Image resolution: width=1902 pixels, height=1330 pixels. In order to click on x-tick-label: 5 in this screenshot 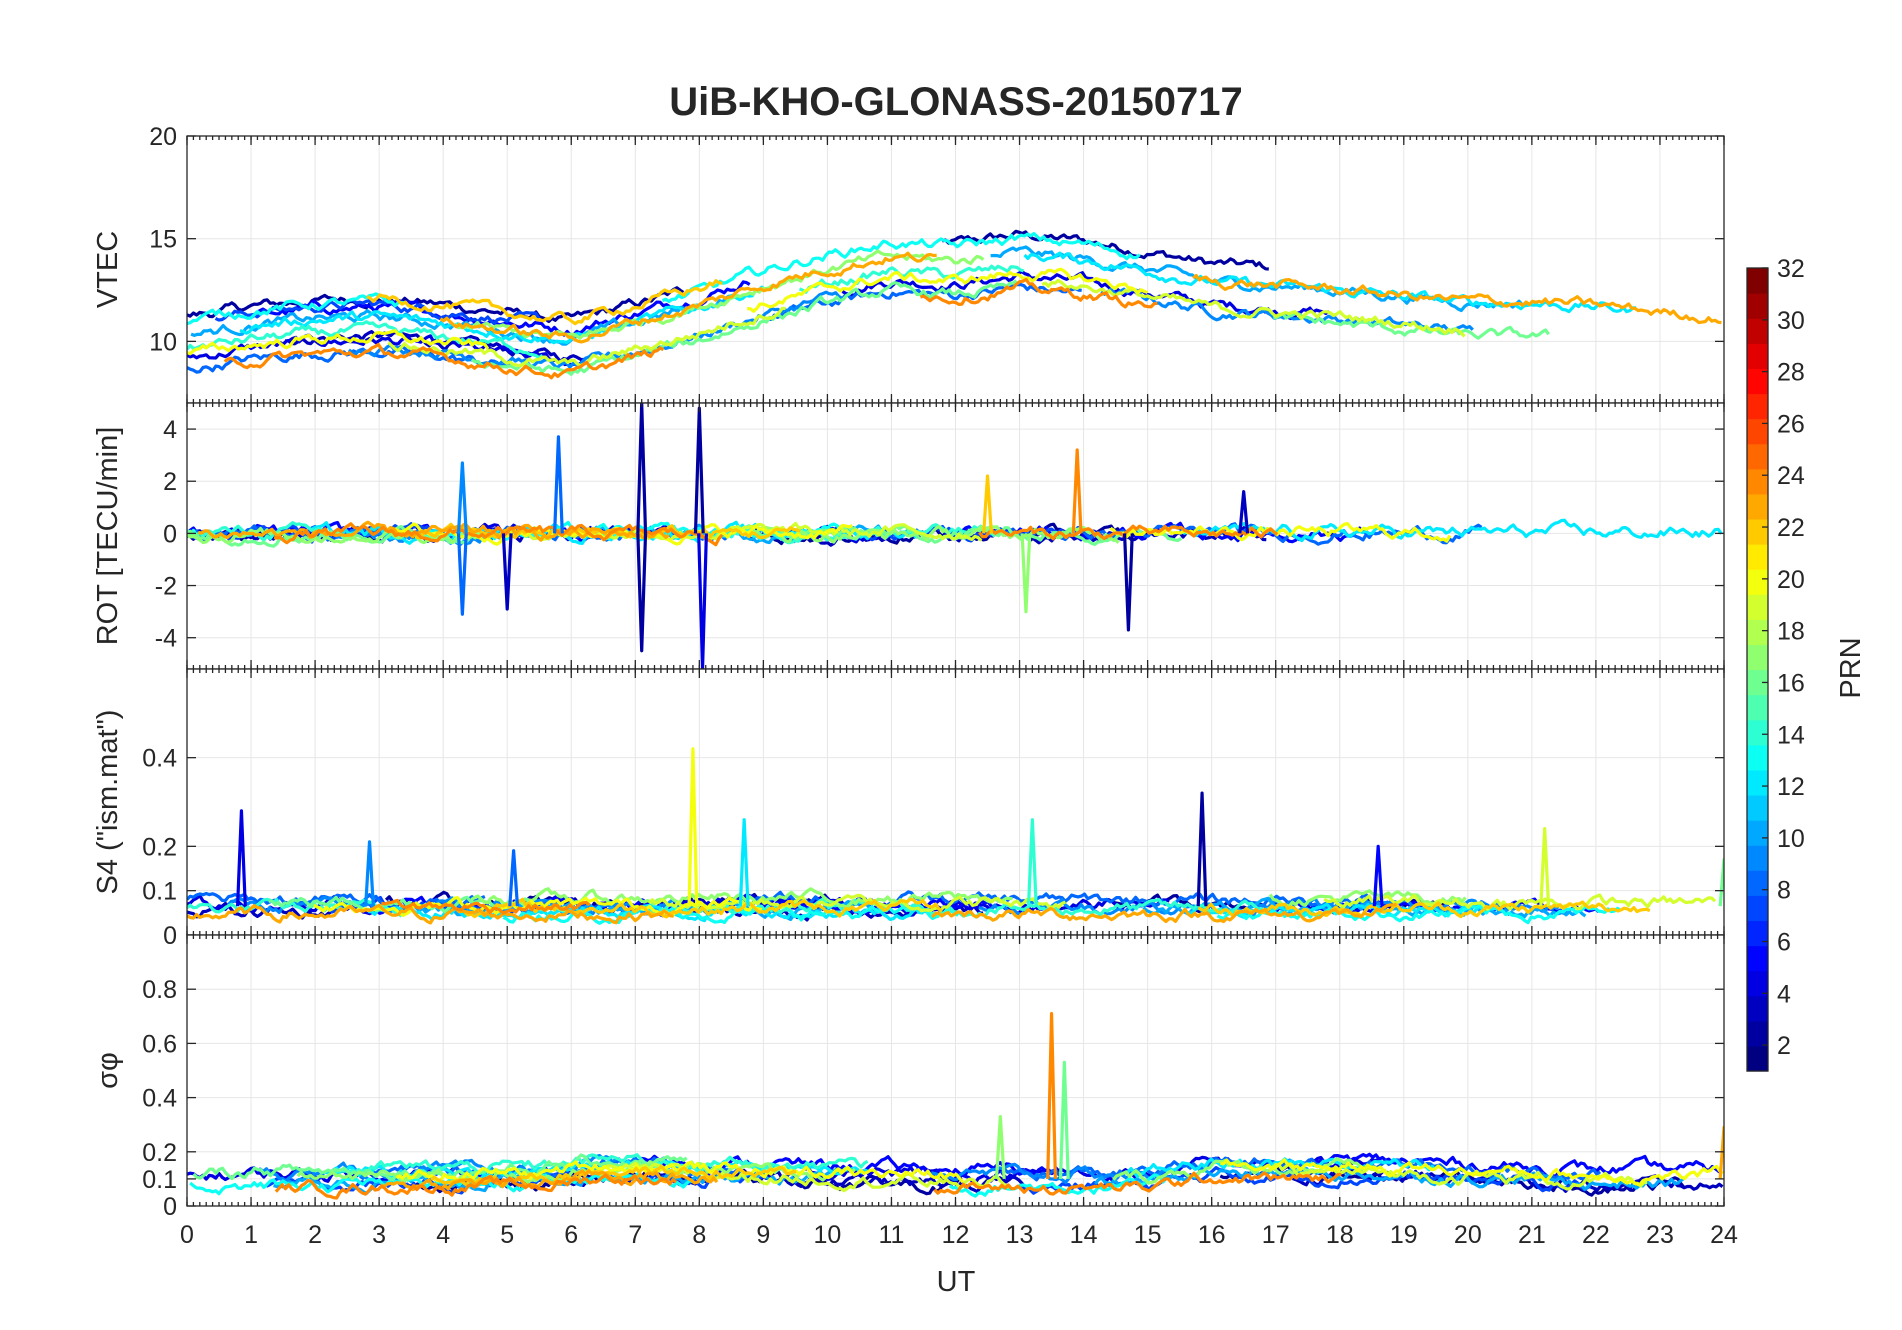, I will do `click(507, 1235)`.